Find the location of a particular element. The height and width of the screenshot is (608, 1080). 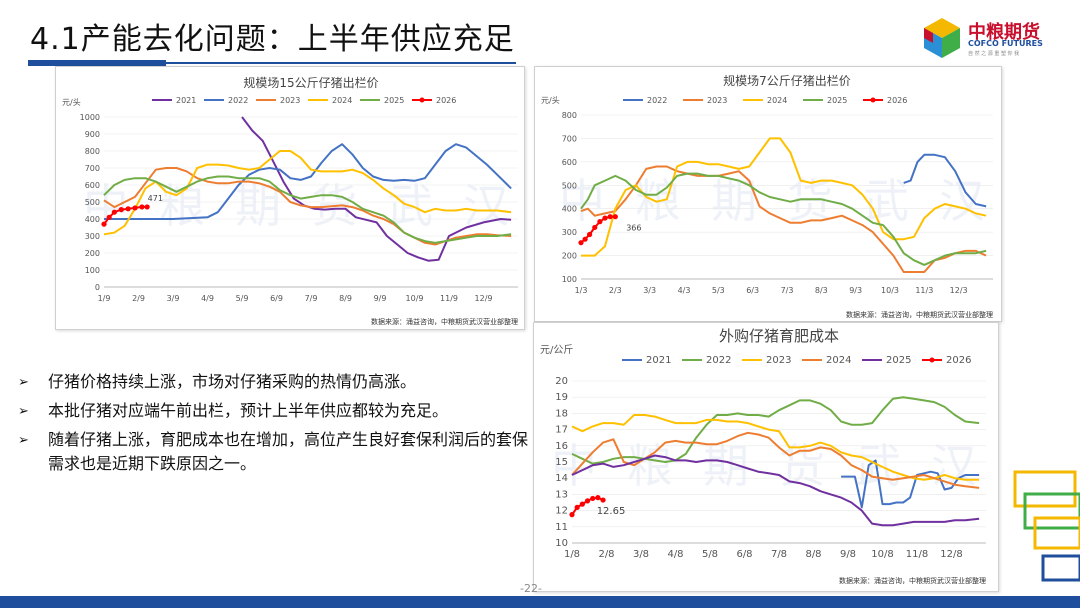

page-number: -22- is located at coordinates (531, 588).